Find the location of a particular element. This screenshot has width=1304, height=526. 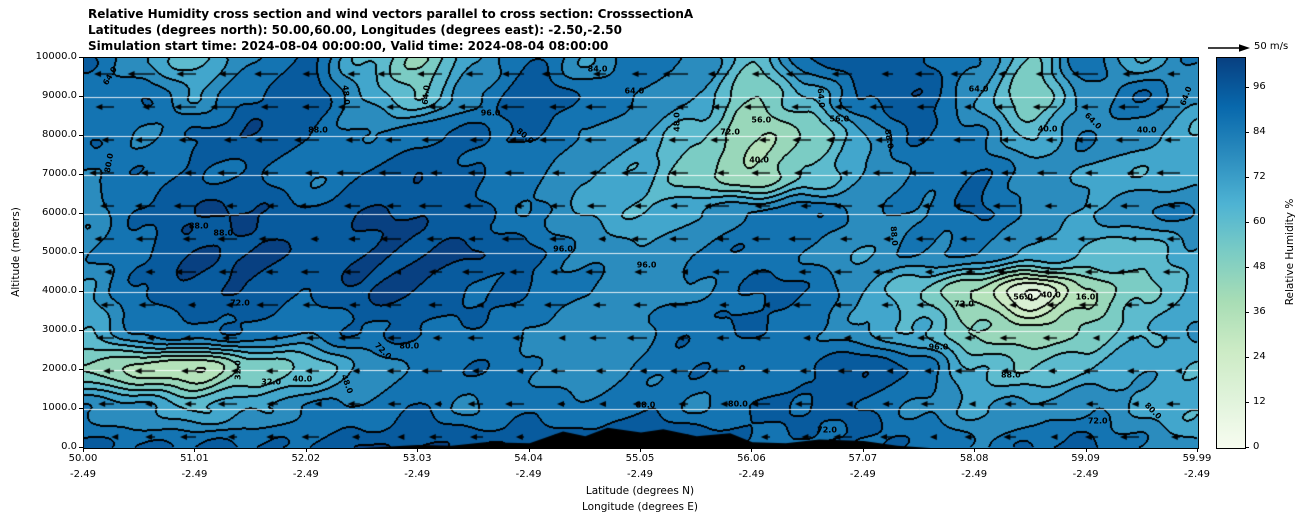

colorbar-tick-label: 48 is located at coordinates (1259, 266).